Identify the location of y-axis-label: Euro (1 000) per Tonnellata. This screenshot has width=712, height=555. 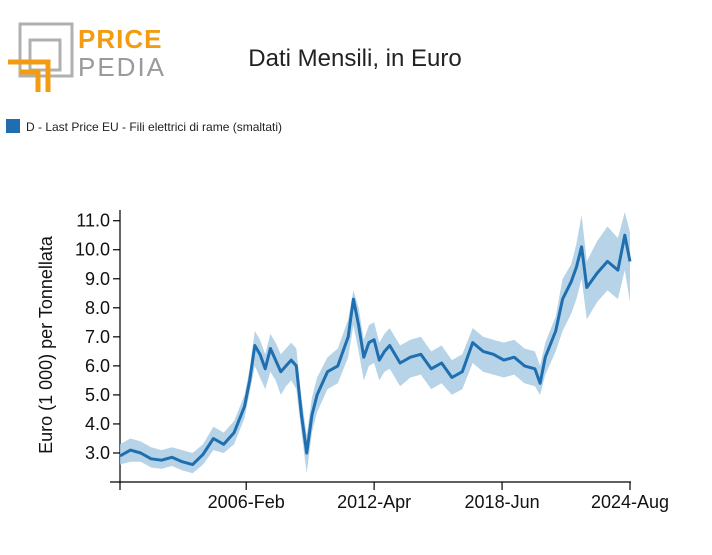
(46, 344).